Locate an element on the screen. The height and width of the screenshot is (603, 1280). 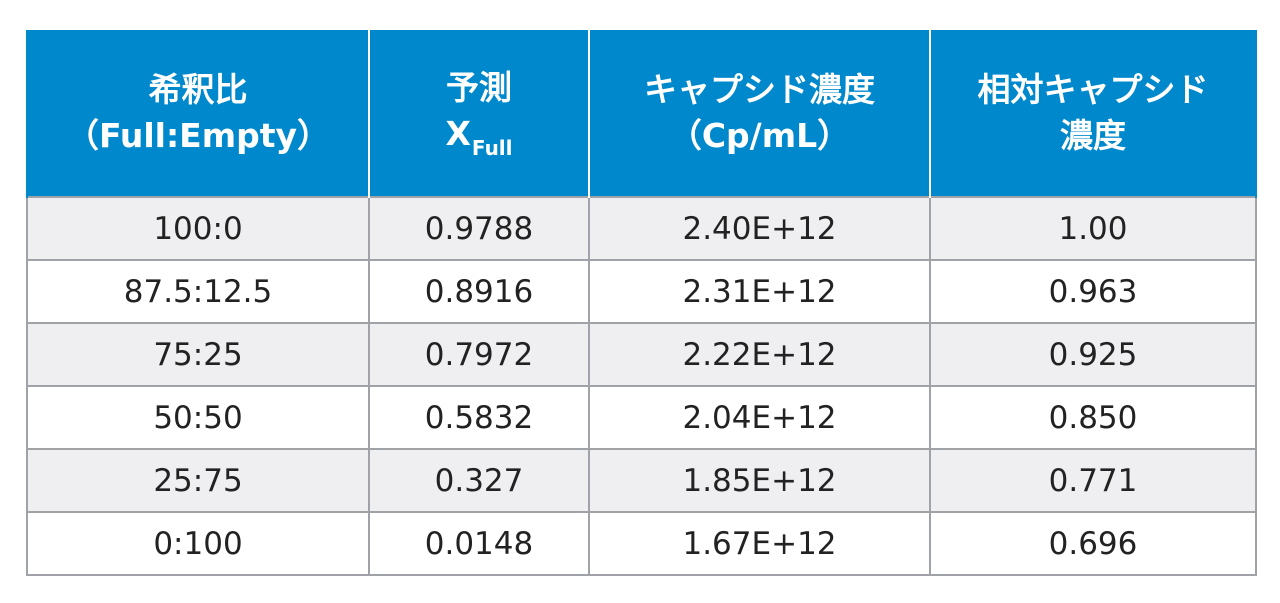
cell-relative-concentration: 1.00 is located at coordinates (1093, 228).